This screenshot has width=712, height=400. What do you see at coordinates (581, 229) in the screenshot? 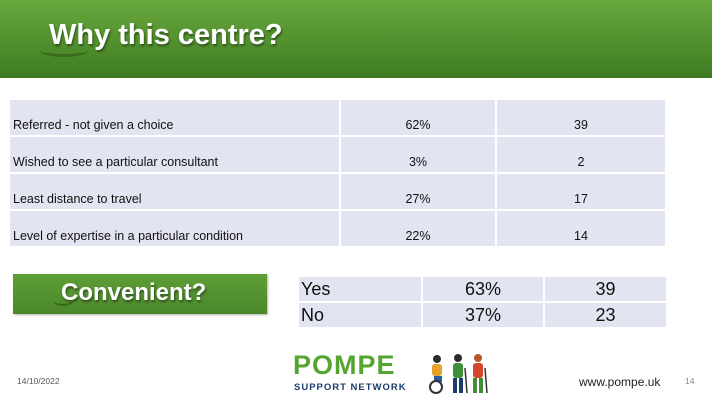
I see `reason-count: 14` at bounding box center [581, 229].